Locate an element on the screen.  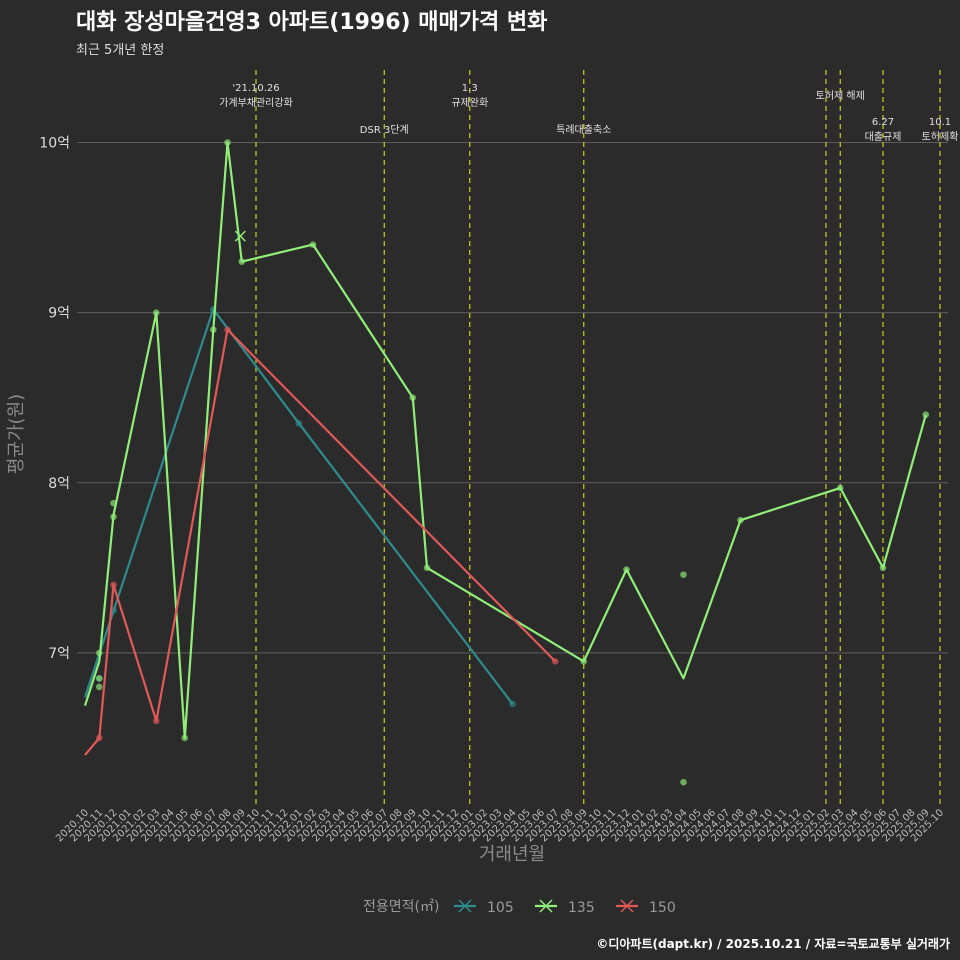
chart-title: 대화 장성마을건영3 아파트(1996) 매매가격 변화 is located at coordinates (311, 22).